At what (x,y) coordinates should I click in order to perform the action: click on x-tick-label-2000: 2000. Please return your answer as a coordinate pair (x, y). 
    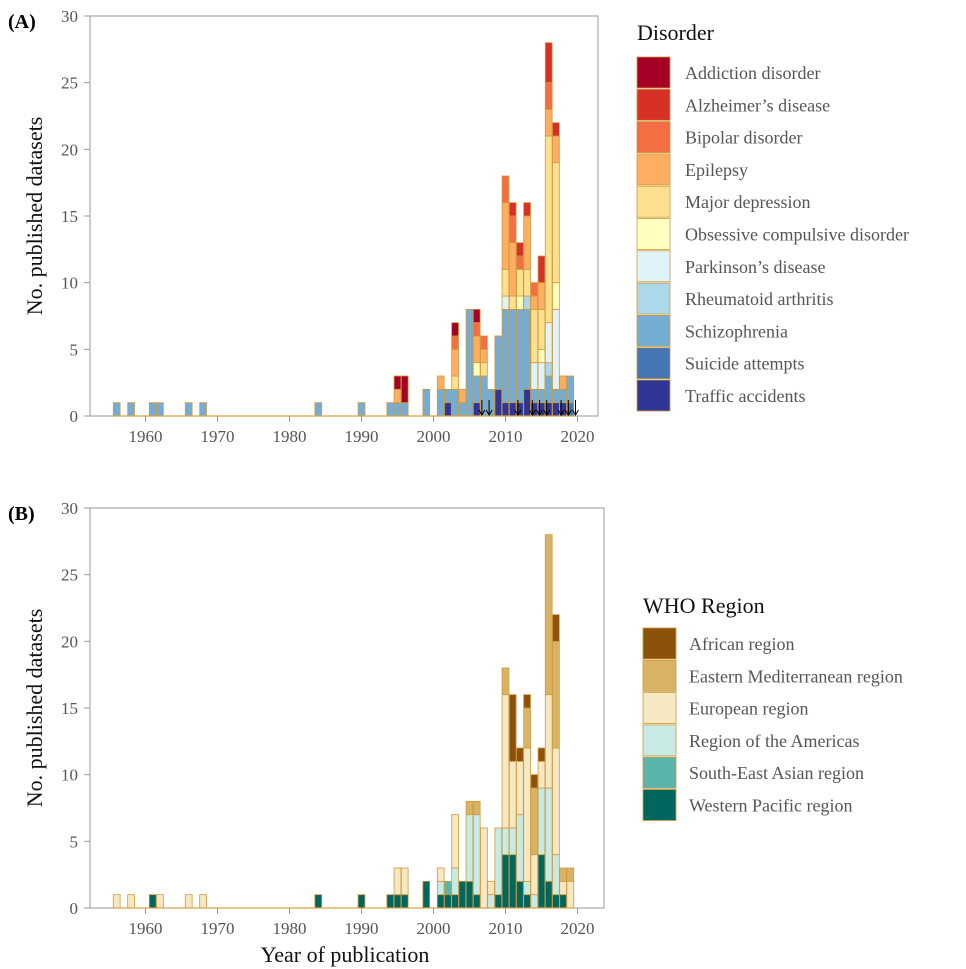
    Looking at the image, I should click on (434, 436).